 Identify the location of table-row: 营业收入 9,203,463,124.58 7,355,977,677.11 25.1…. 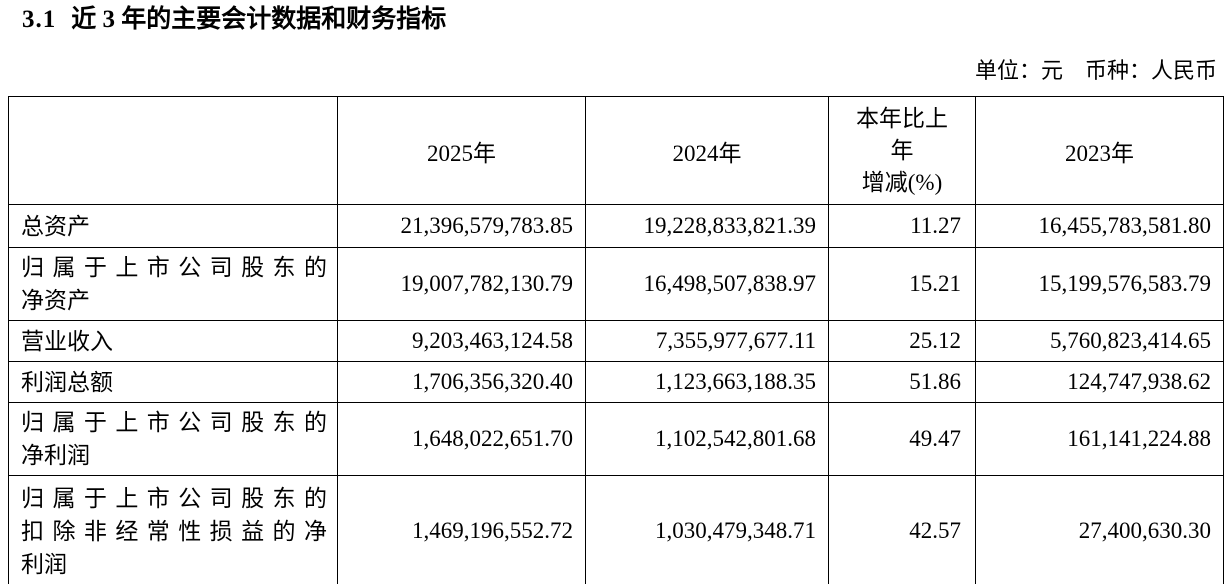
(616, 341).